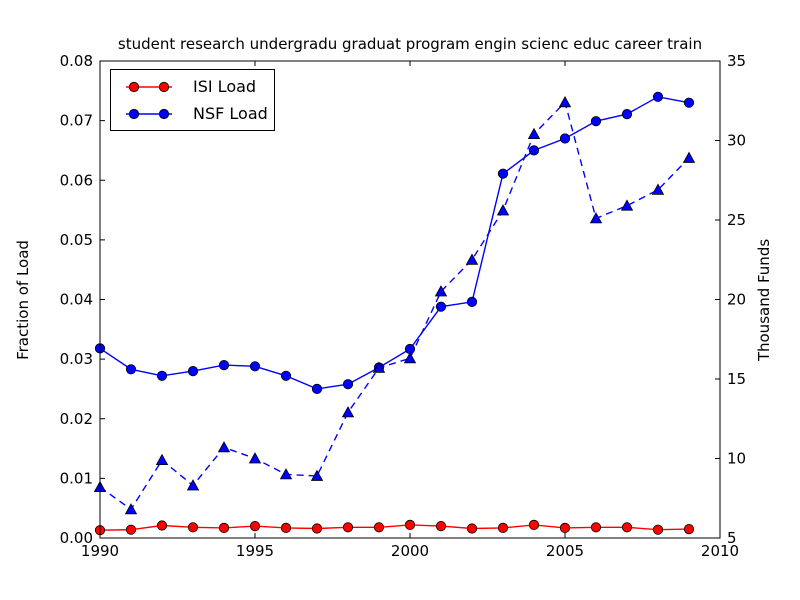 The image size is (800, 600). I want to click on y-tick-label-left: 0.02, so click(76, 419).